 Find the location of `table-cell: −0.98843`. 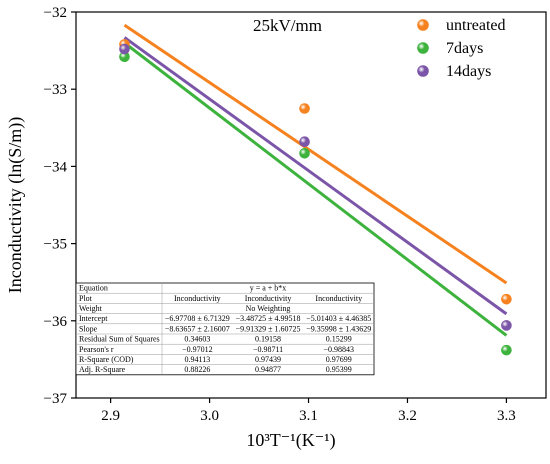

table-cell: −0.98843 is located at coordinates (338, 349).